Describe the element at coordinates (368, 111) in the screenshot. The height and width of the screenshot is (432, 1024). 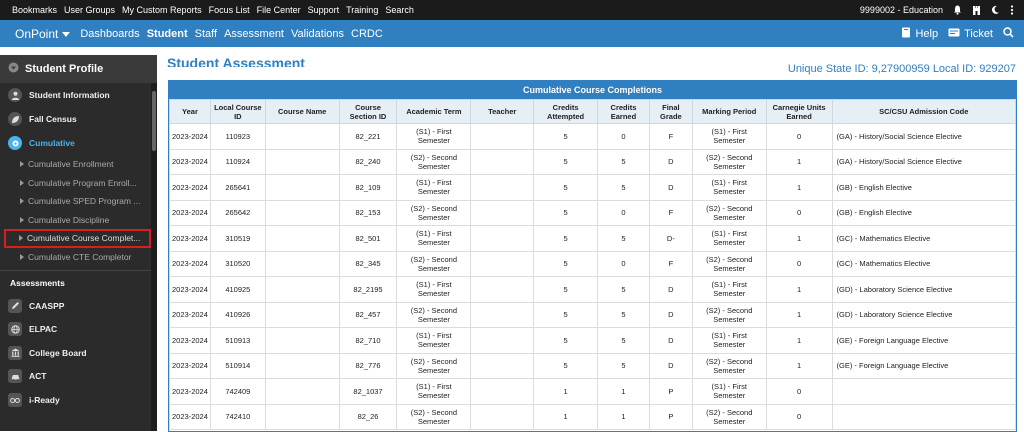
I see `column-header: Course Section ID` at that location.